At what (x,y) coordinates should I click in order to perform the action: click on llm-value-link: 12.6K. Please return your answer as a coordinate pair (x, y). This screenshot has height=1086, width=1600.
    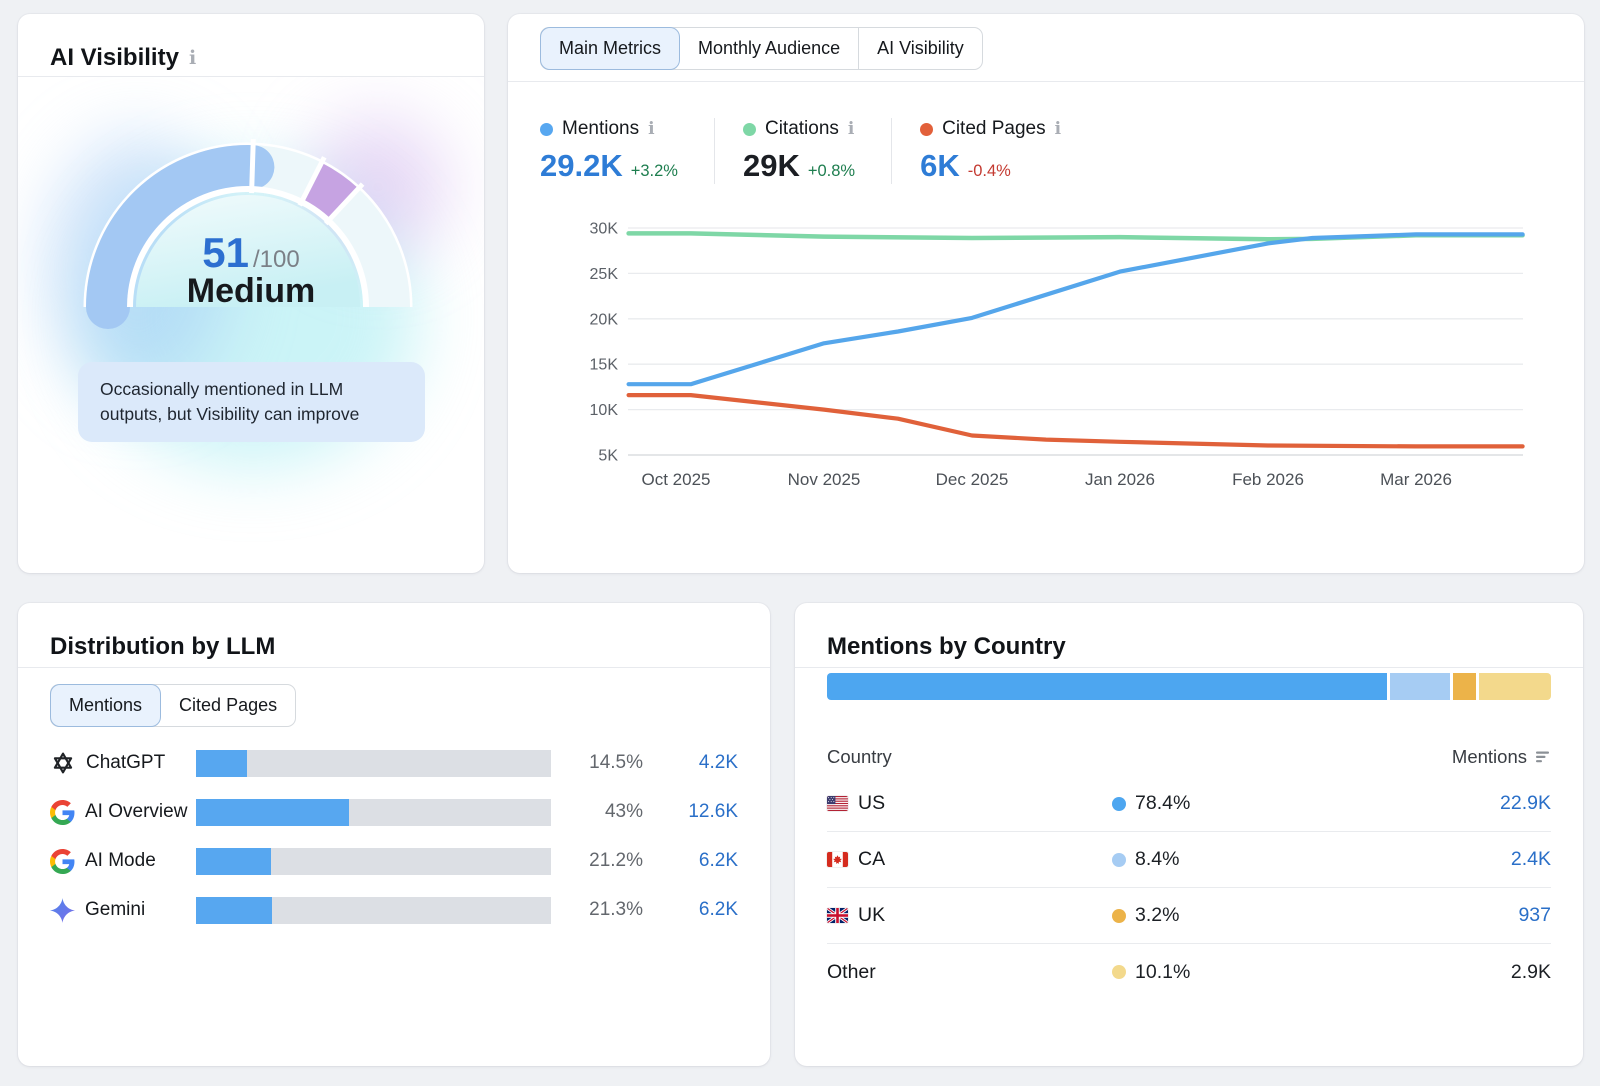
    Looking at the image, I should click on (713, 811).